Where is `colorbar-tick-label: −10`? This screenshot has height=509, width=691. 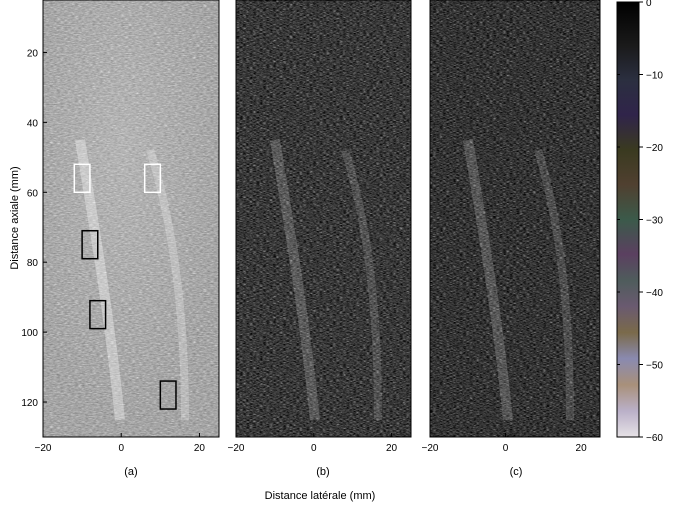 colorbar-tick-label: −10 is located at coordinates (654, 76).